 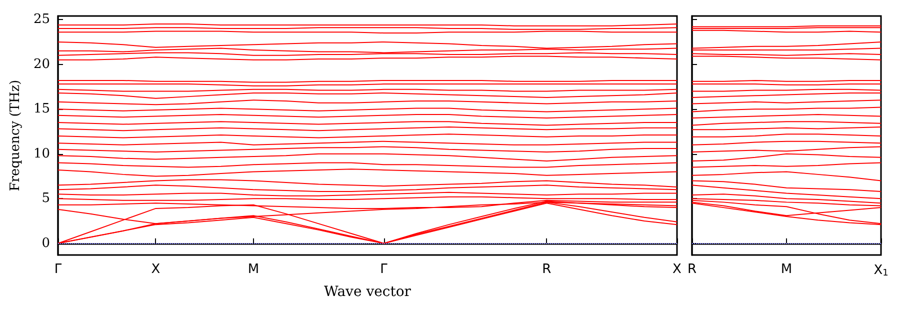 I want to click on y-tick-label: 5, so click(x=46, y=198).